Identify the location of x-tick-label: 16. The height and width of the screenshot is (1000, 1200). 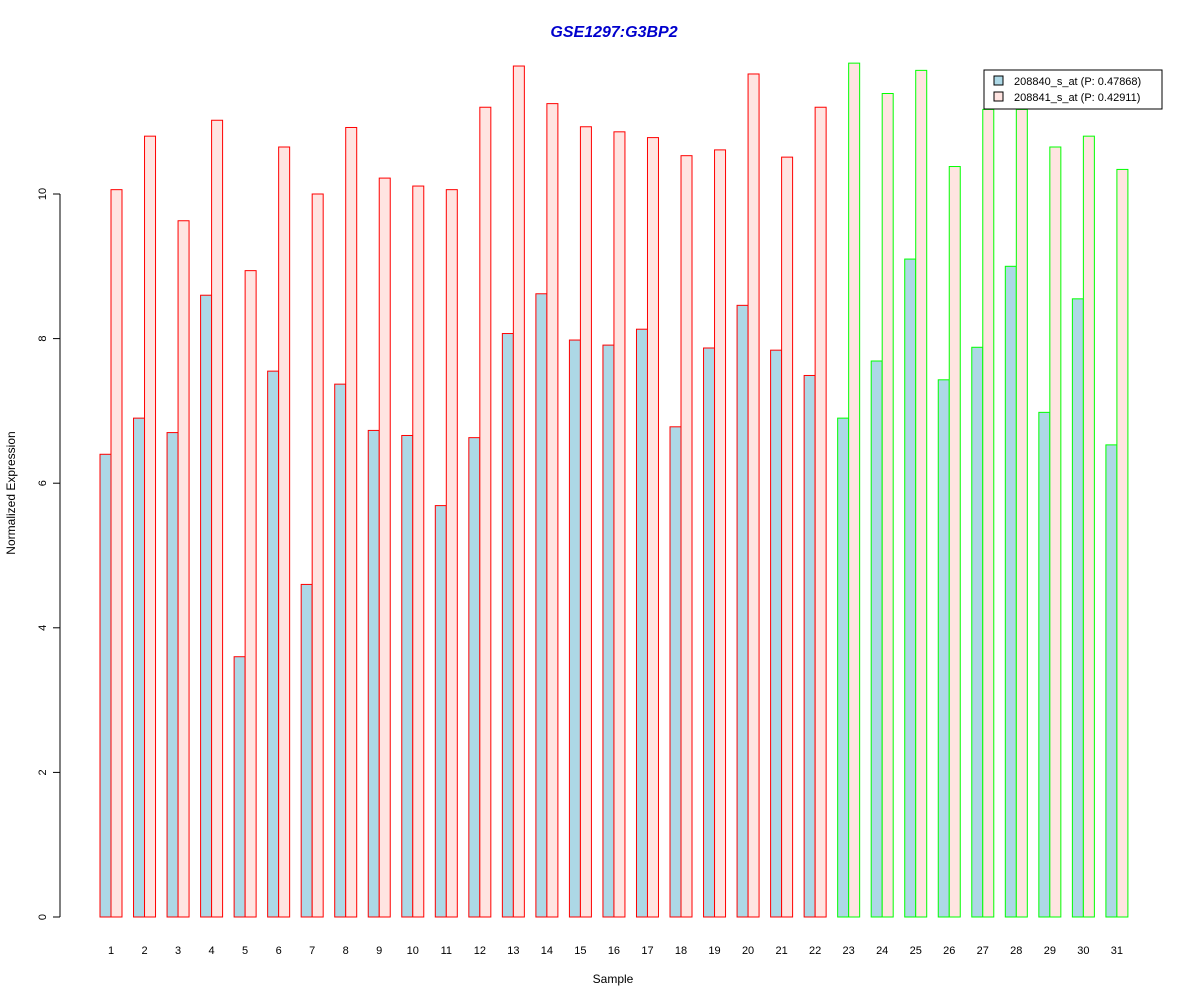
(614, 951).